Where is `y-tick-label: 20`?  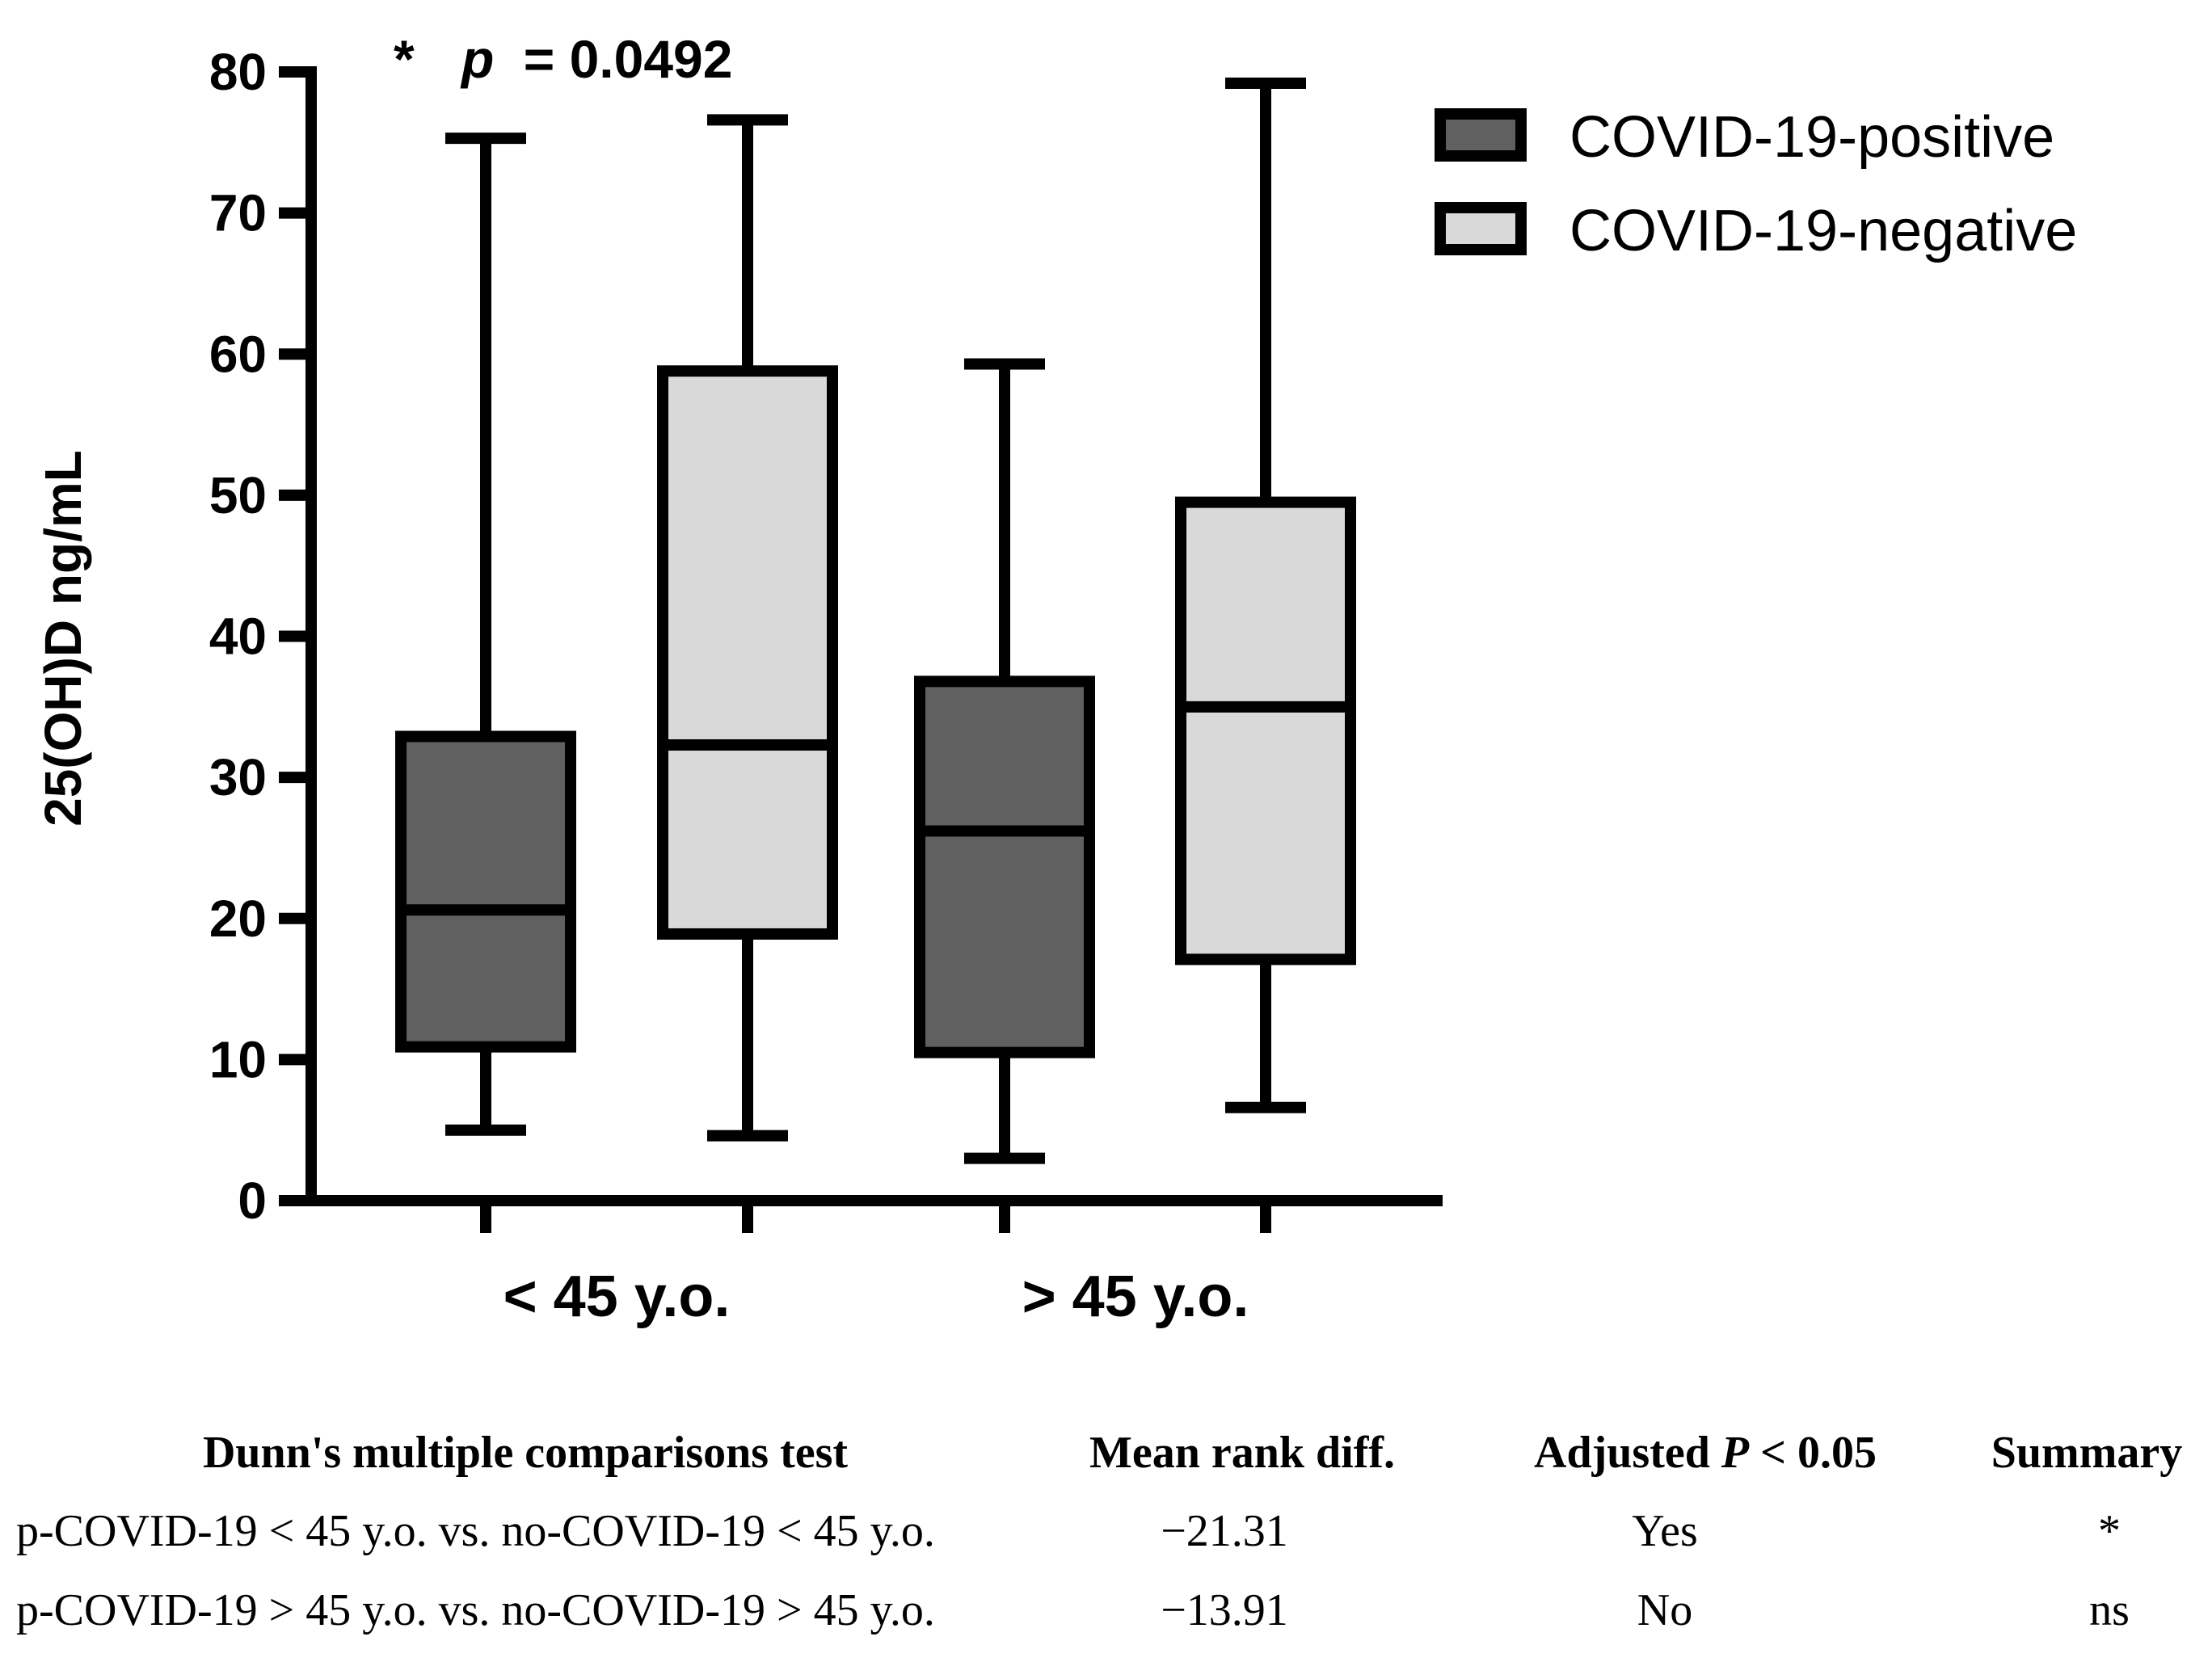
y-tick-label: 20 is located at coordinates (238, 919).